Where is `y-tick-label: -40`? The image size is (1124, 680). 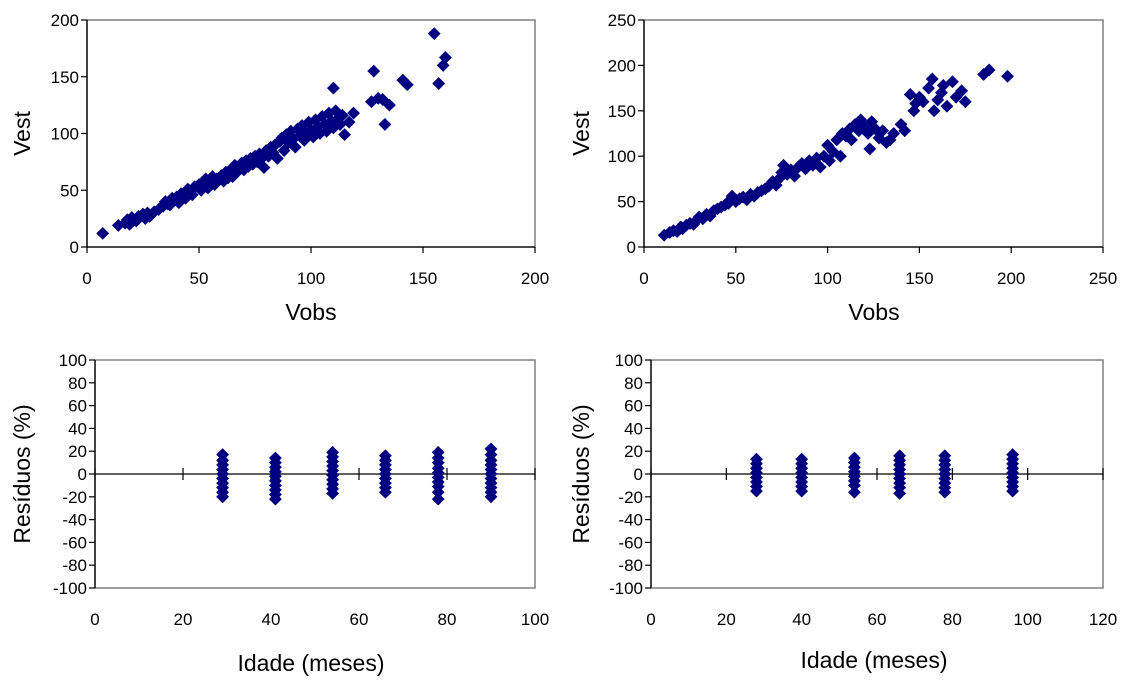 y-tick-label: -40 is located at coordinates (74, 520).